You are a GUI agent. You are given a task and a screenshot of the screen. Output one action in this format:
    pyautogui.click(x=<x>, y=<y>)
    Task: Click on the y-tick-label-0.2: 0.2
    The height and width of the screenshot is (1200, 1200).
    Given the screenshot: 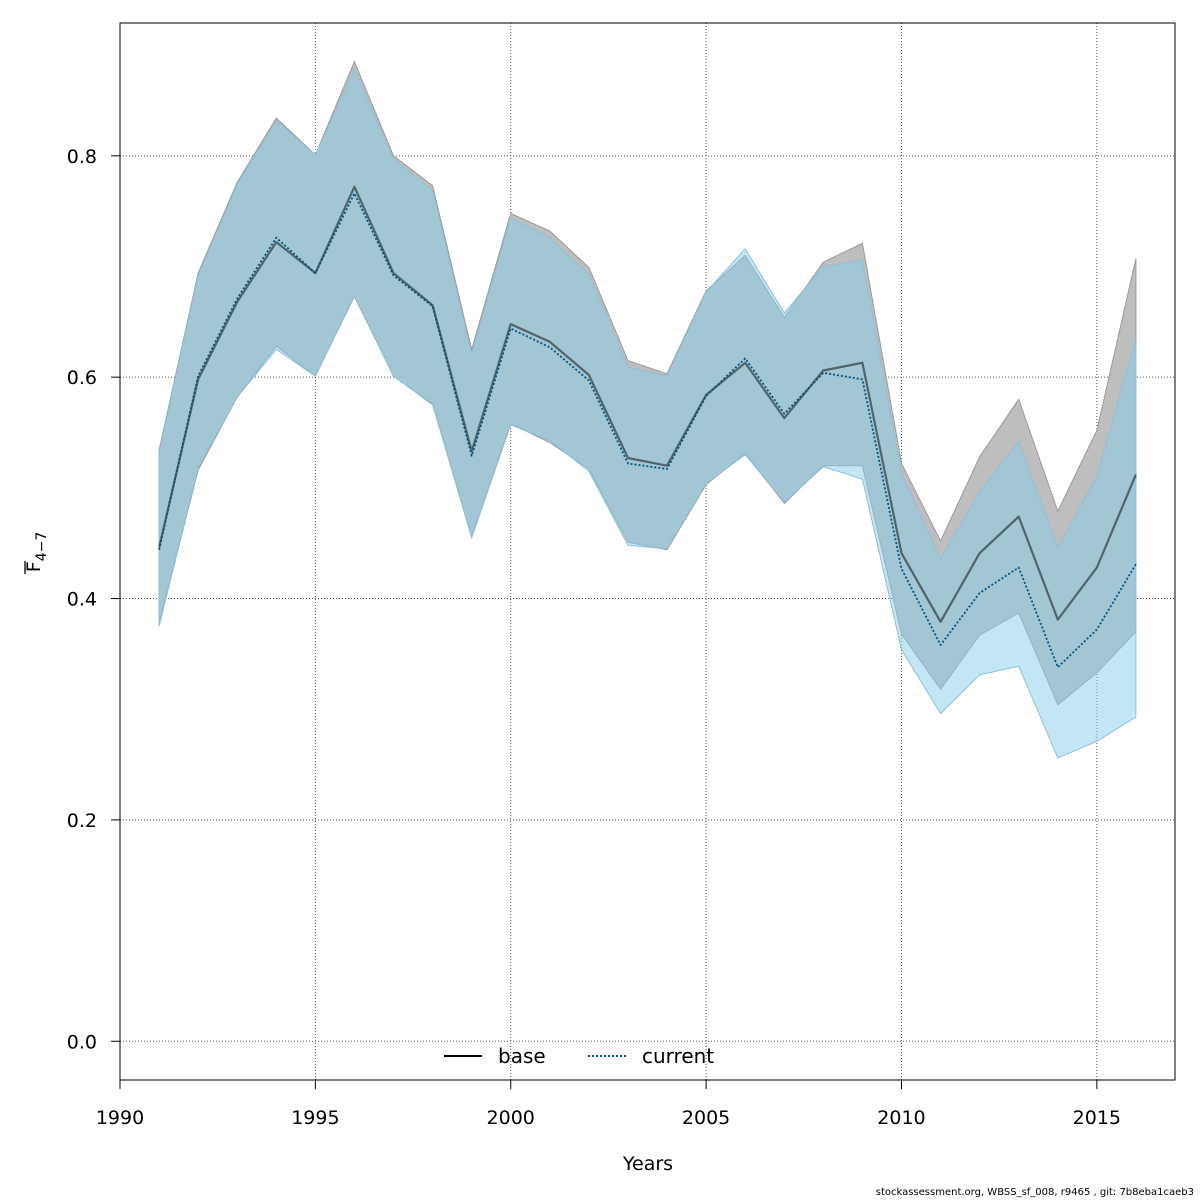 What is the action you would take?
    pyautogui.click(x=82, y=821)
    